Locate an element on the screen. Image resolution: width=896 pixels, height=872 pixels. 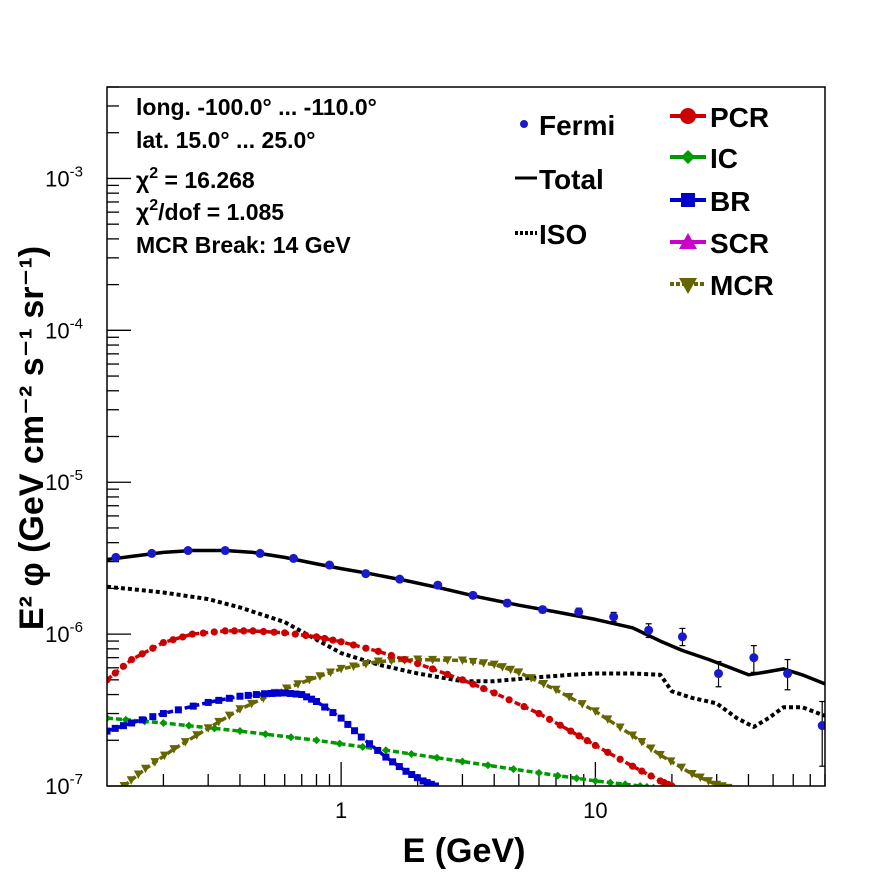
series-mcr is located at coordinates (429, 720).